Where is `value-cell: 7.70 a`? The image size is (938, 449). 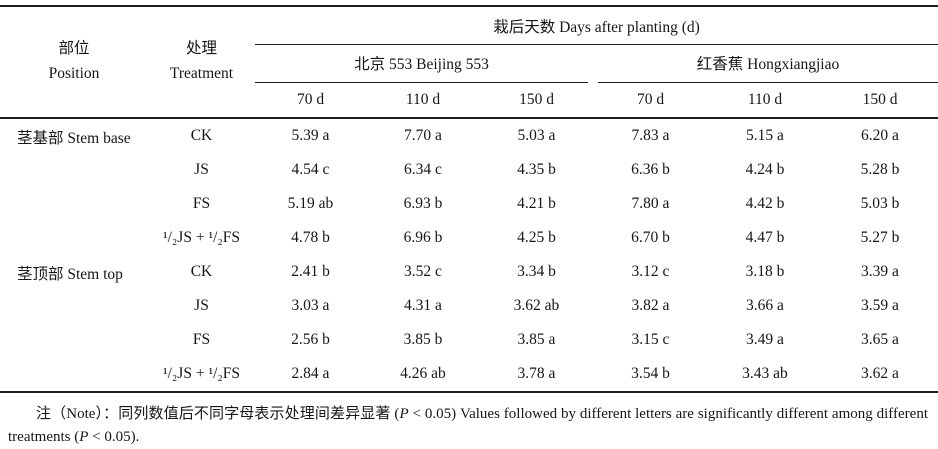 value-cell: 7.70 a is located at coordinates (423, 135).